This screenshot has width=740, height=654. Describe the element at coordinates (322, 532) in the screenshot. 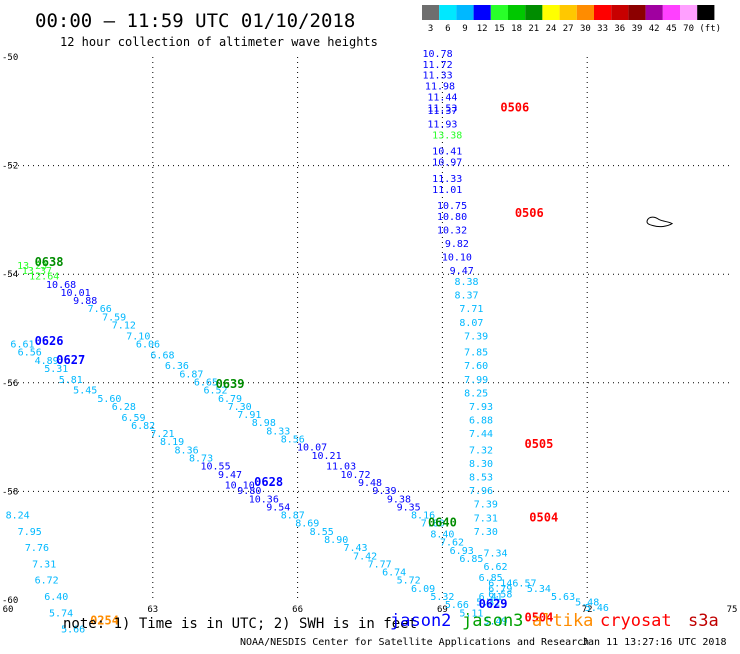

I see `wave-height-value: 8.55` at that location.